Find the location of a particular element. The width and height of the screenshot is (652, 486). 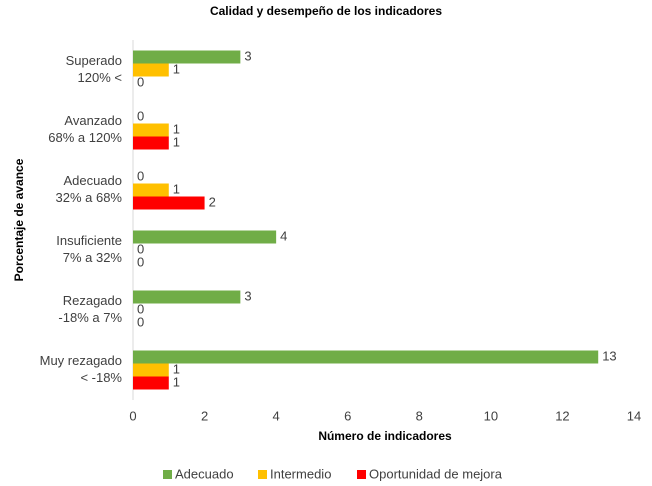

x-tick-label: 4 is located at coordinates (276, 415).